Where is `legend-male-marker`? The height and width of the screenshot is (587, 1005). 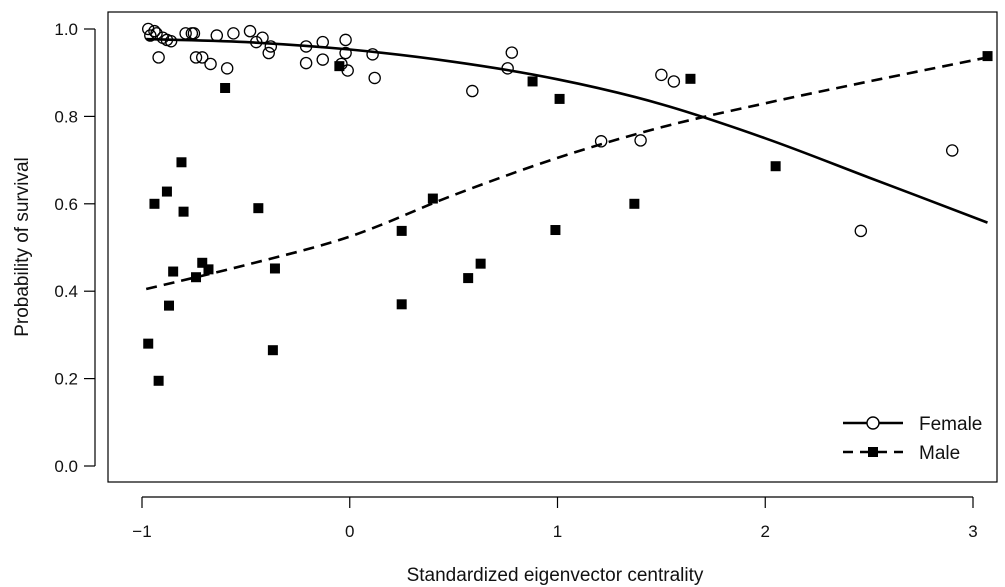
legend-male-marker is located at coordinates (873, 452).